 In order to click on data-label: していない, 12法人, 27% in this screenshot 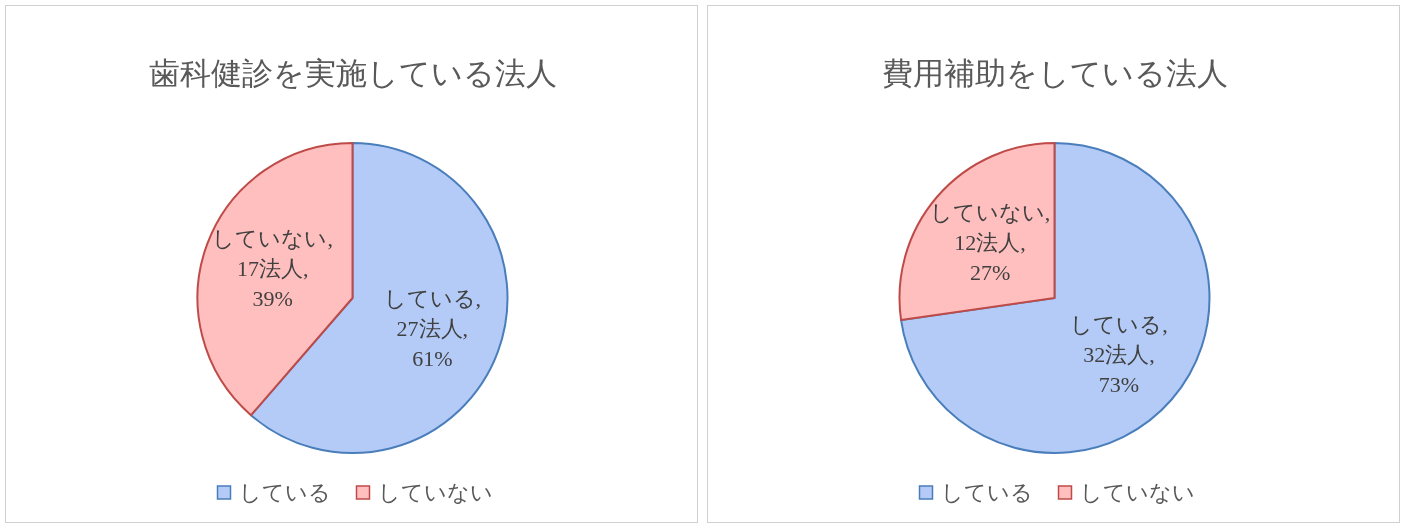, I will do `click(990, 243)`.